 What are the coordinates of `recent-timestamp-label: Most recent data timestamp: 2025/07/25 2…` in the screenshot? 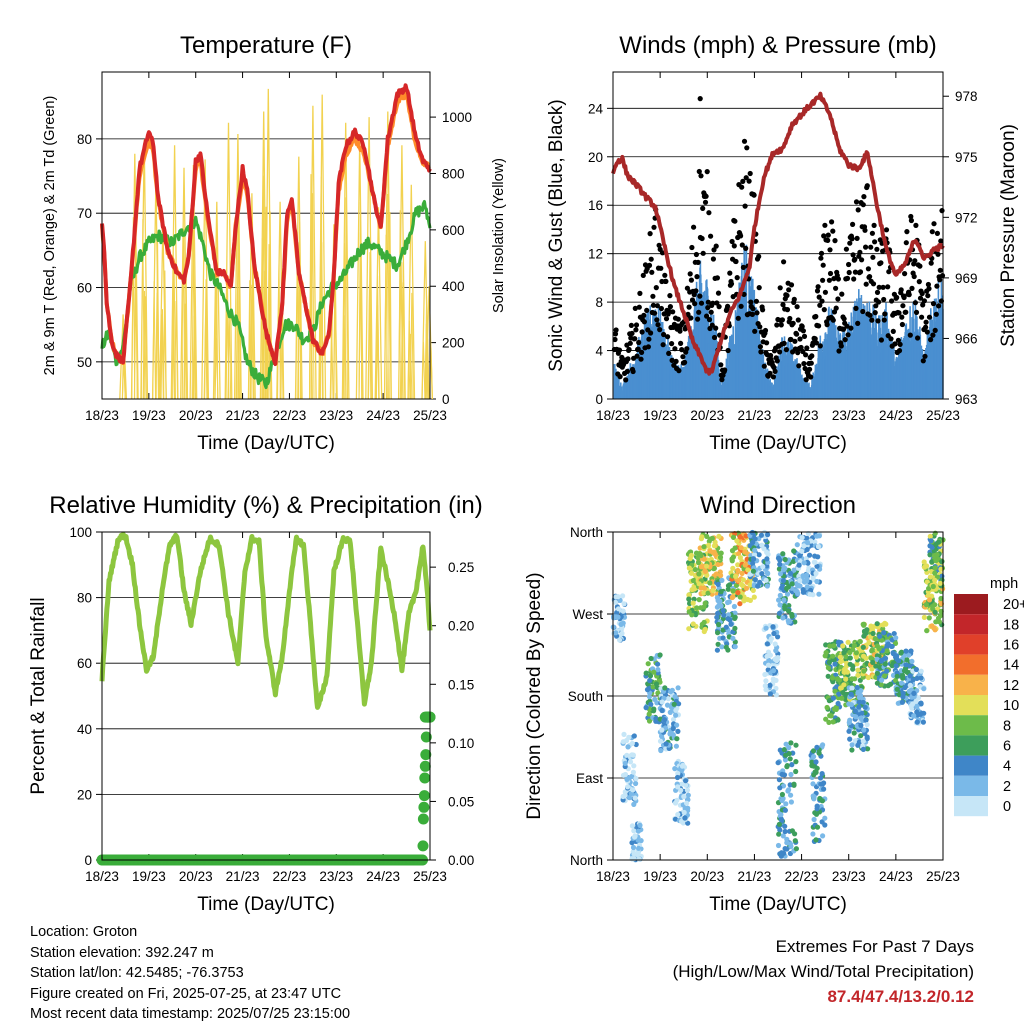 It's located at (190, 1014).